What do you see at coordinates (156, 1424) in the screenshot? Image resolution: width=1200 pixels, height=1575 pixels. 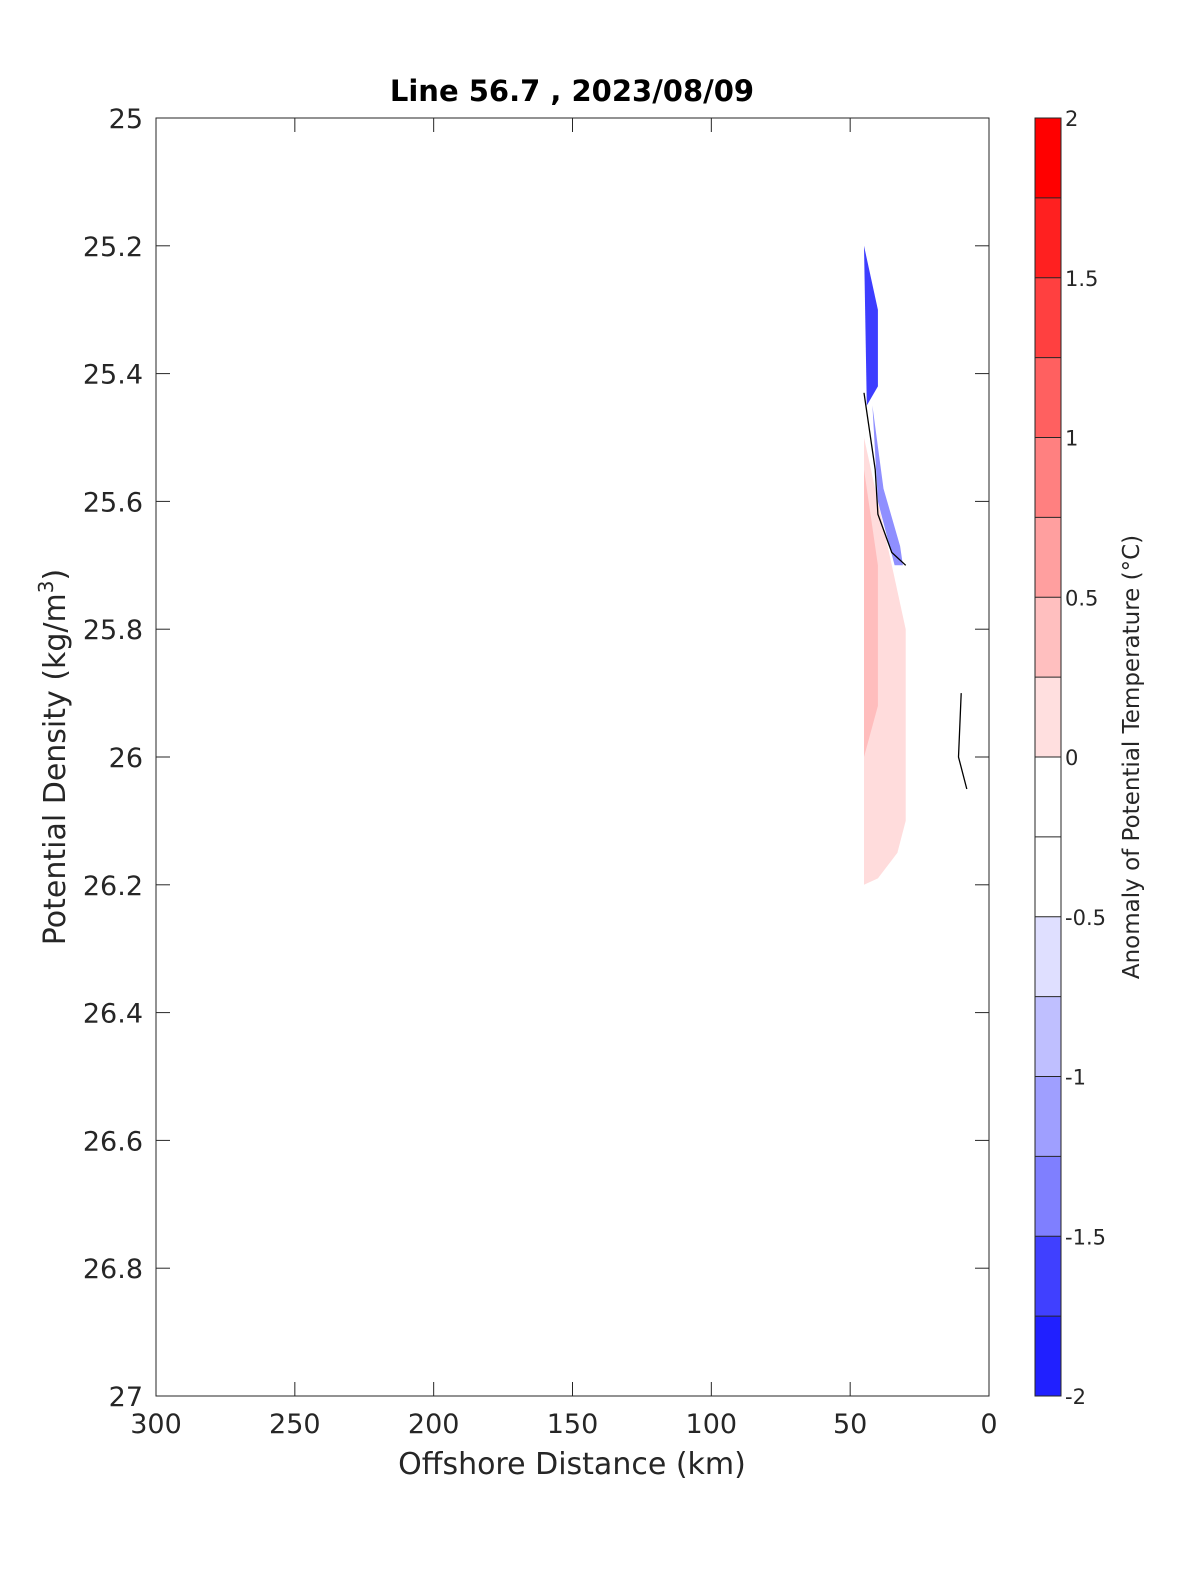 I see `x-tick-label: 300` at bounding box center [156, 1424].